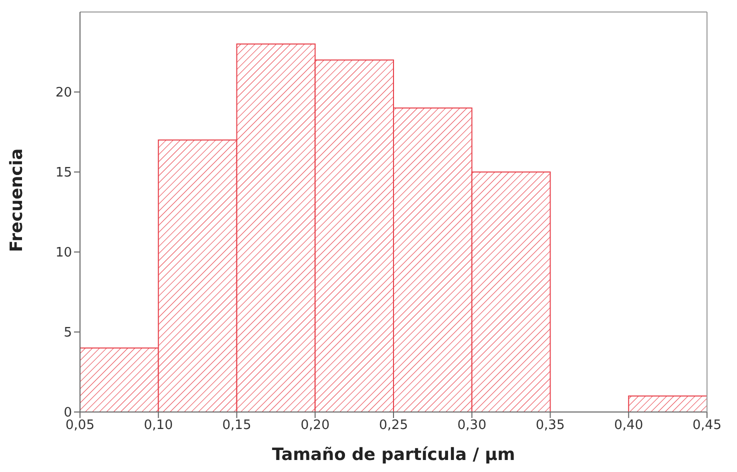  What do you see at coordinates (158, 426) in the screenshot?
I see `x-tick-label: 0,10` at bounding box center [158, 426].